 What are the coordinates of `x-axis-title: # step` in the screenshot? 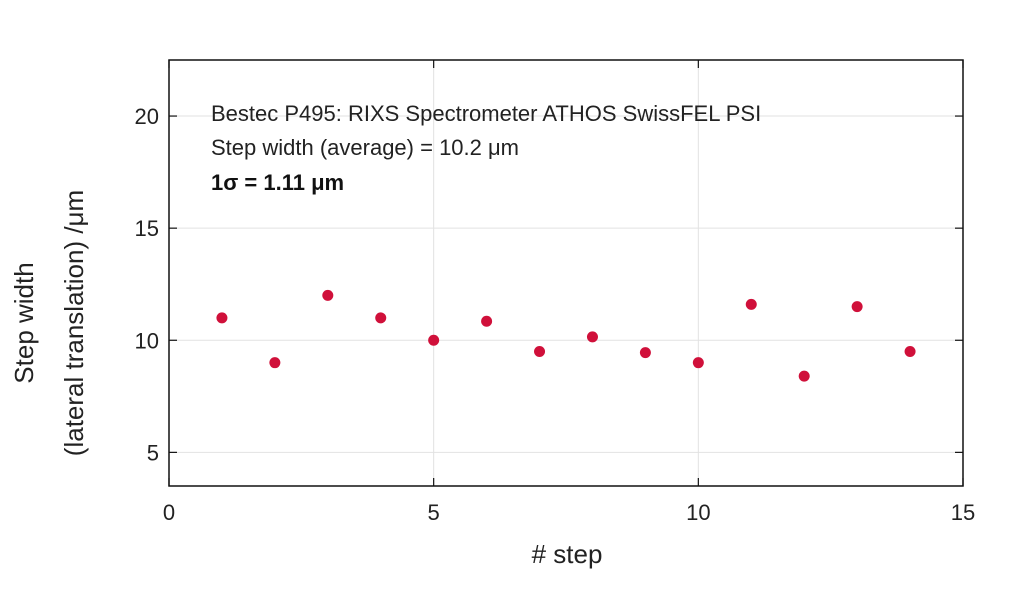 It's located at (567, 554).